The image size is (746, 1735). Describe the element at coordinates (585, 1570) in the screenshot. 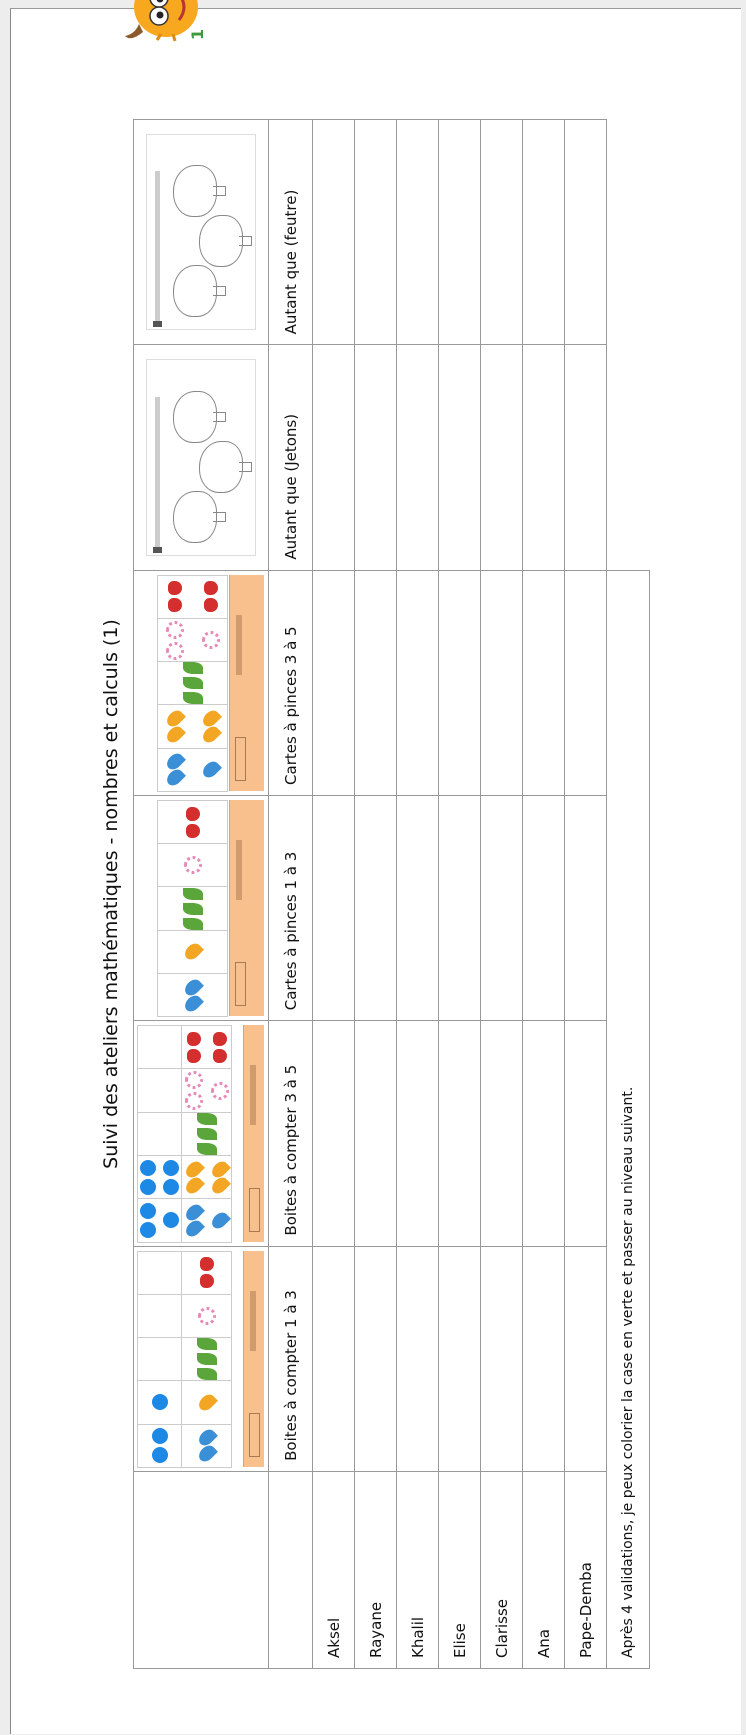

I see `student-name: Pape-Demba` at that location.